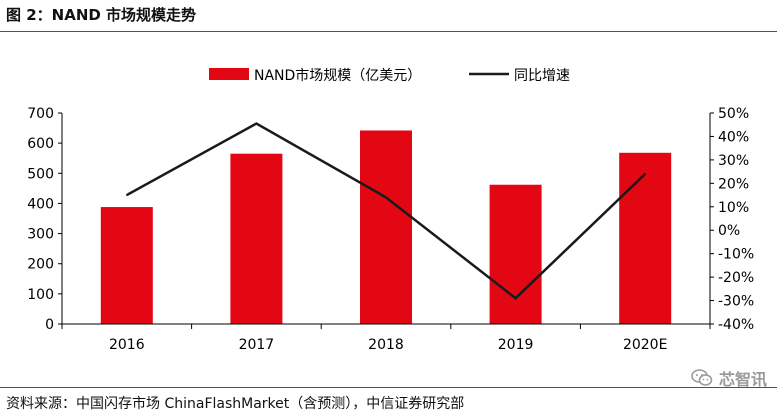 This screenshot has width=777, height=418. Describe the element at coordinates (386, 345) in the screenshot. I see `x-tick-label: 2018` at that location.